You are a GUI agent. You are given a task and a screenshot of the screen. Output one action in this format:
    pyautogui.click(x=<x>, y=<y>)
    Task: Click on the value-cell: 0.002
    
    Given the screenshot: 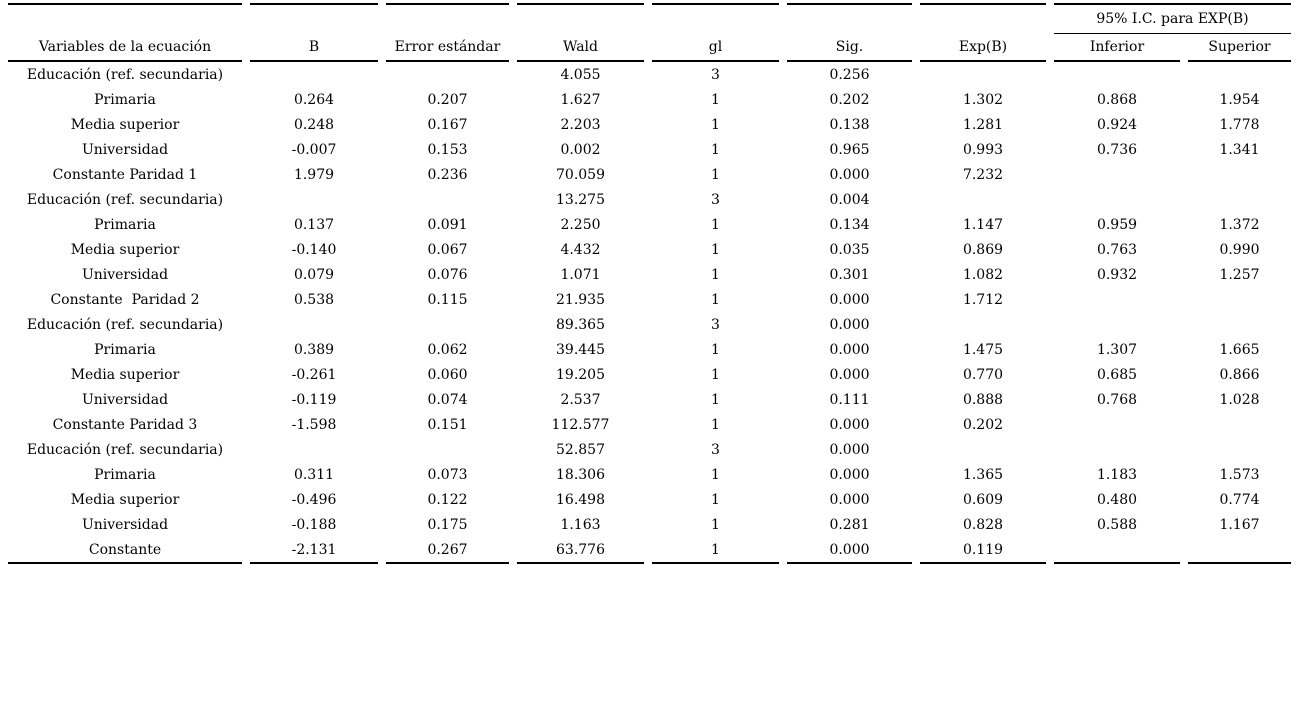 What is the action you would take?
    pyautogui.click(x=580, y=149)
    